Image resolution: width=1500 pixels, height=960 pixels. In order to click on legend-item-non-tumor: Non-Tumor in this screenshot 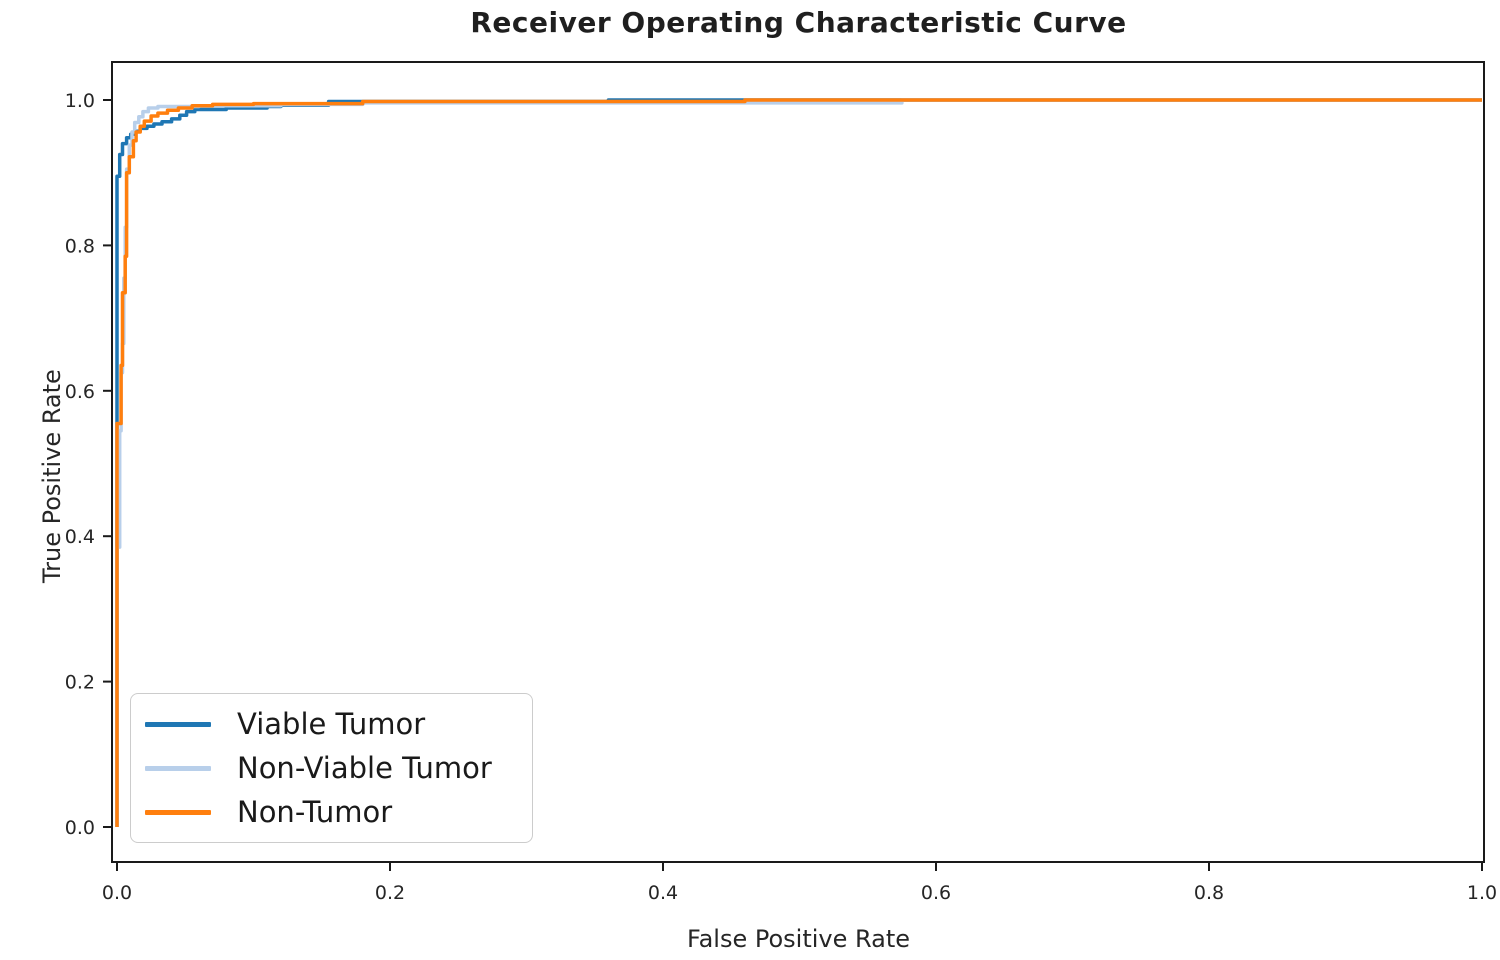, I will do `click(338, 812)`.